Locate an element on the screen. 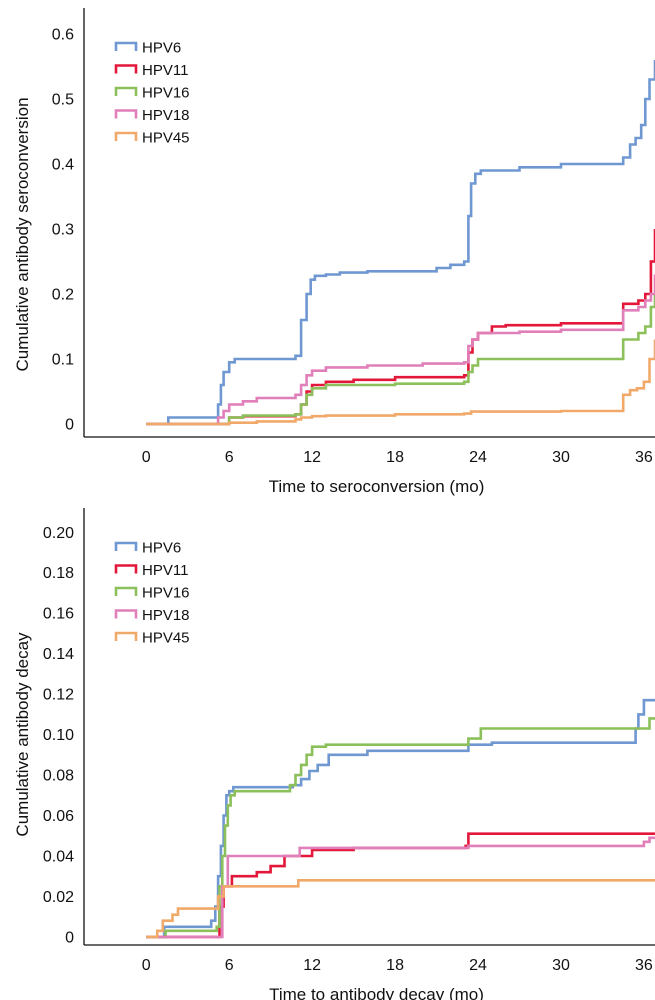  y-tick-label: 0.4 is located at coordinates (63, 165).